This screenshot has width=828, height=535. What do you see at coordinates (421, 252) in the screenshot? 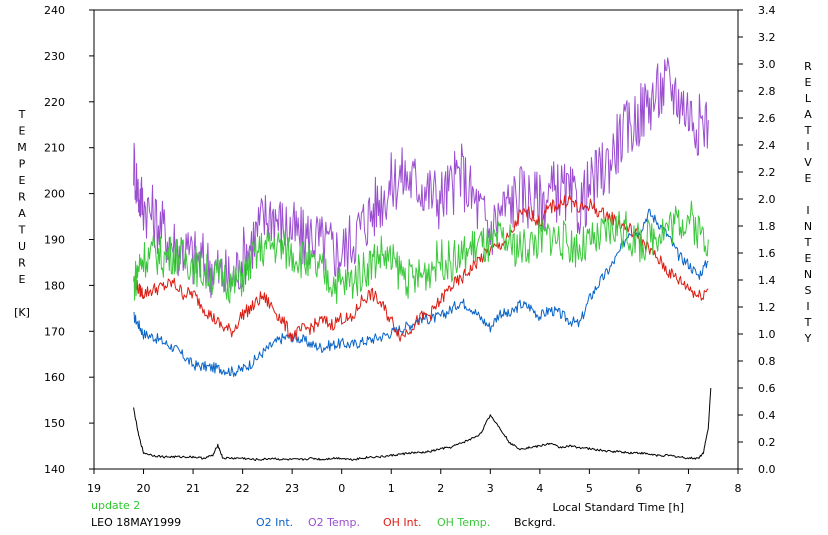
I see `series-line-oh-temp` at bounding box center [421, 252].